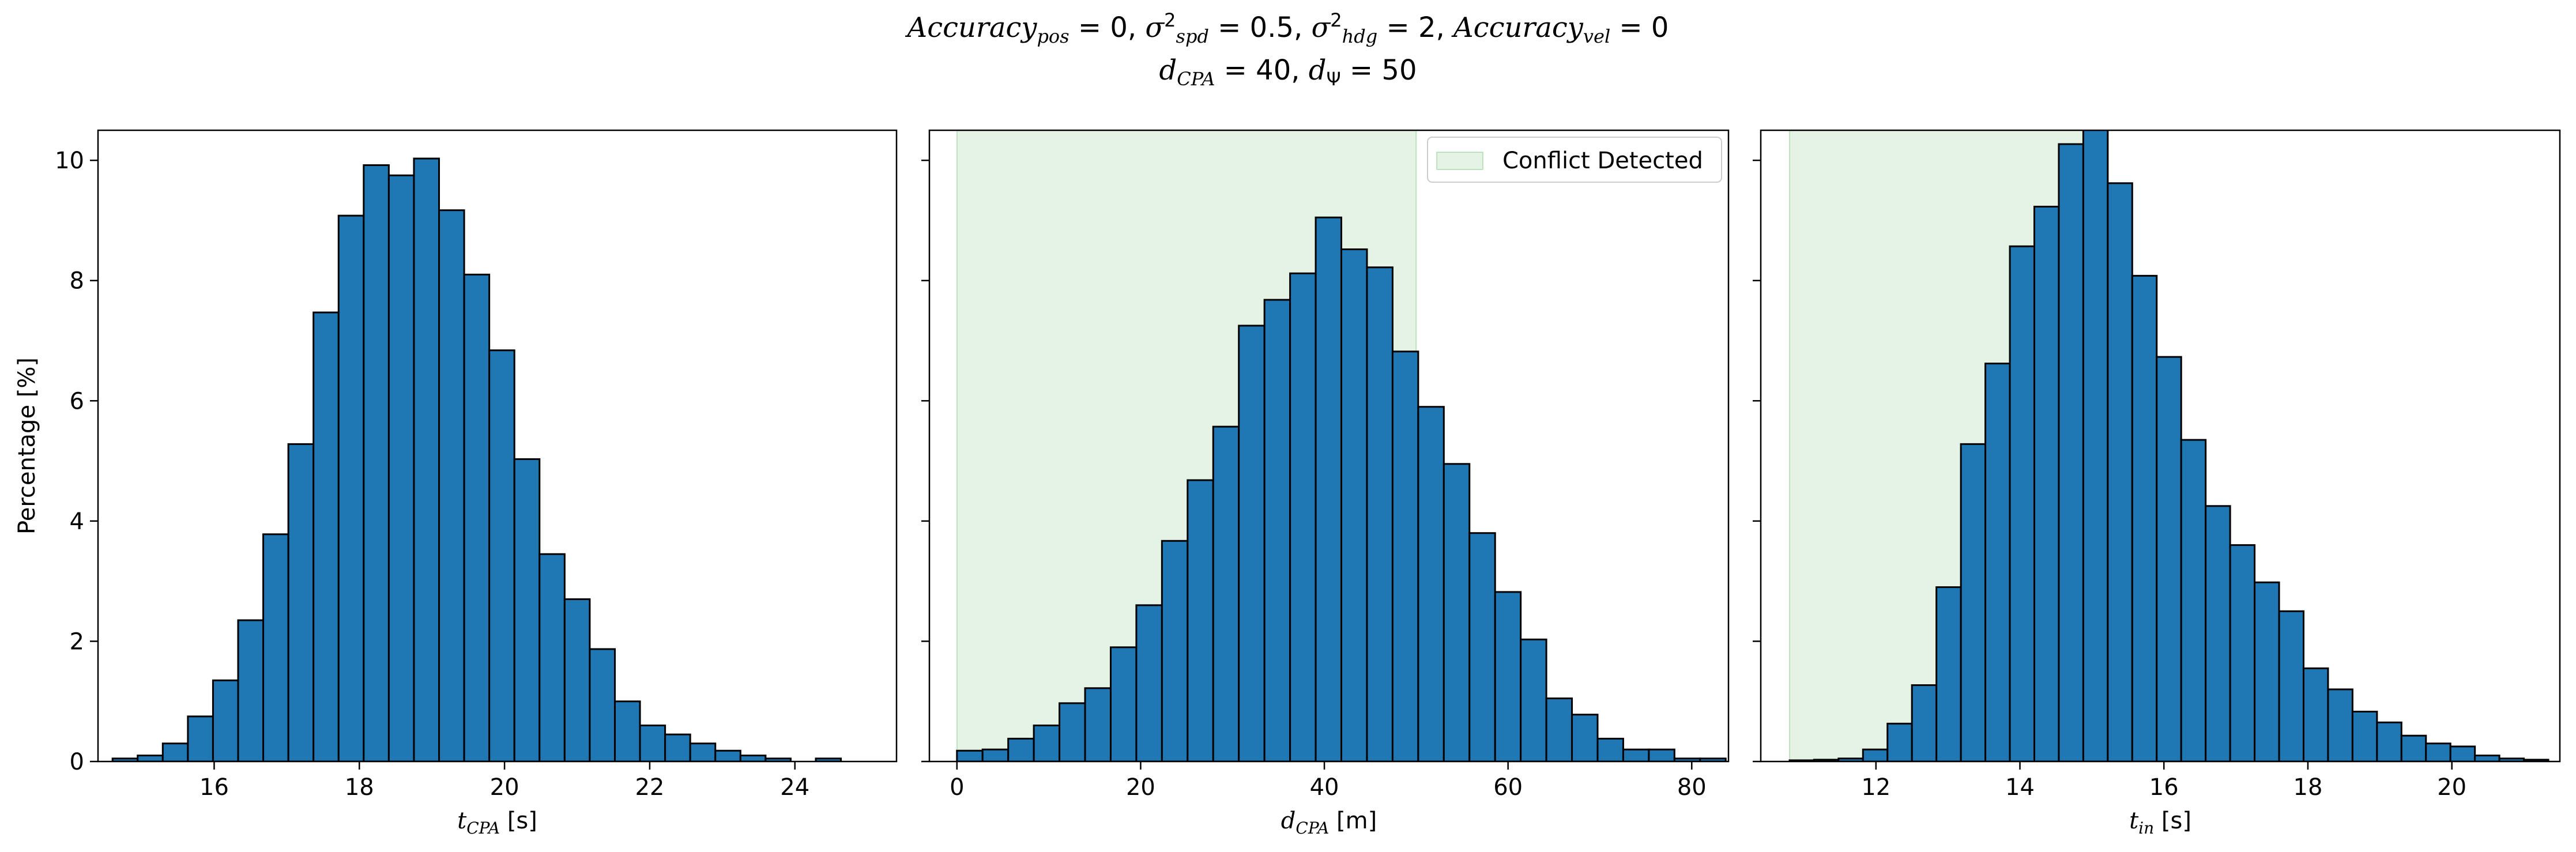 The image size is (2576, 852). Describe the element at coordinates (359, 787) in the screenshot. I see `x-tick-label: 18` at that location.